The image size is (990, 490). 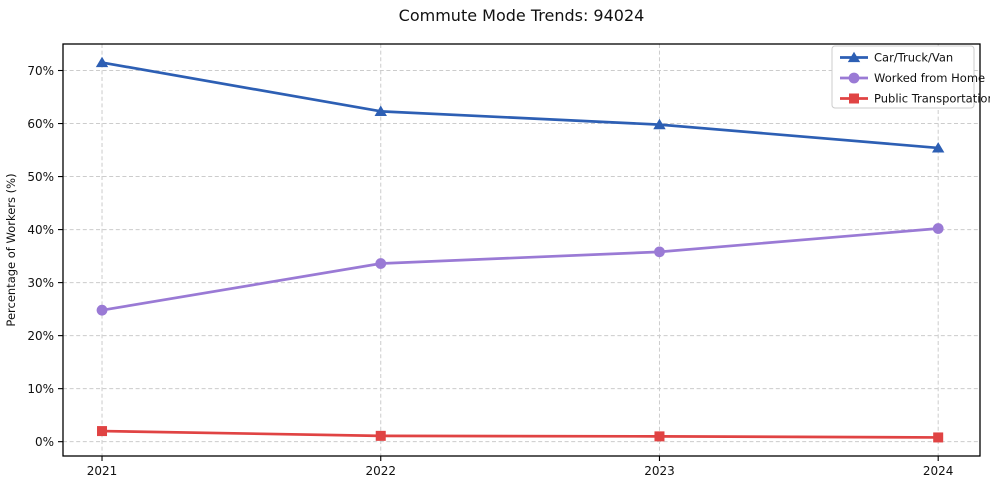 What do you see at coordinates (659, 471) in the screenshot?
I see `x-tick-label: 2023` at bounding box center [659, 471].